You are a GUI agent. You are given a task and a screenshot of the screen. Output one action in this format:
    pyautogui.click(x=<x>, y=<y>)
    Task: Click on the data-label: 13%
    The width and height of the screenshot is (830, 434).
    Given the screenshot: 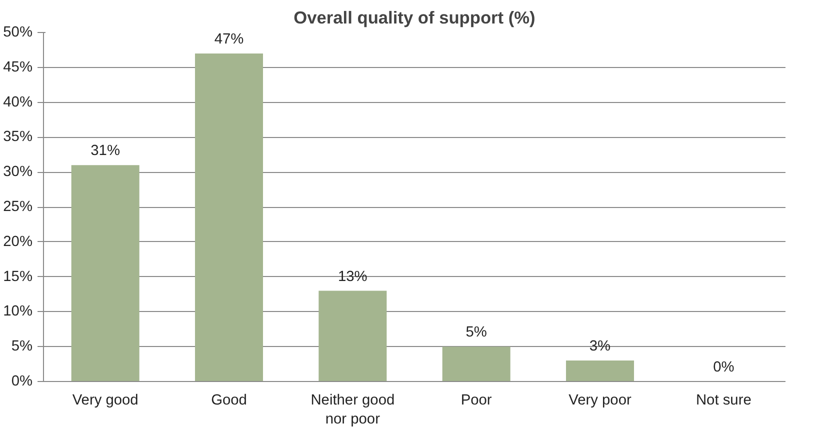 What is the action you would take?
    pyautogui.click(x=353, y=276)
    